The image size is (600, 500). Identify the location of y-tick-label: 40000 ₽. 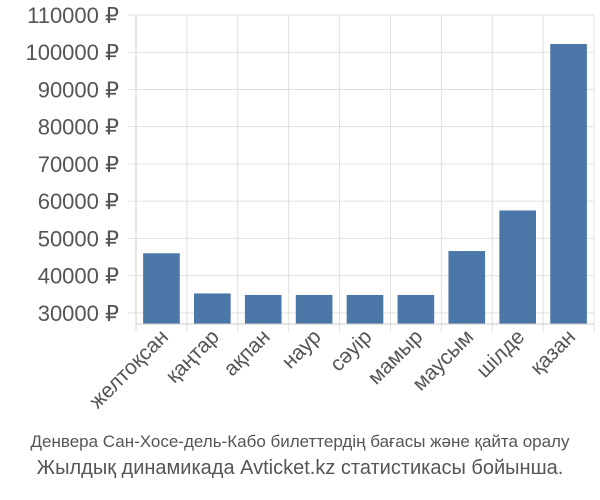
(78, 276).